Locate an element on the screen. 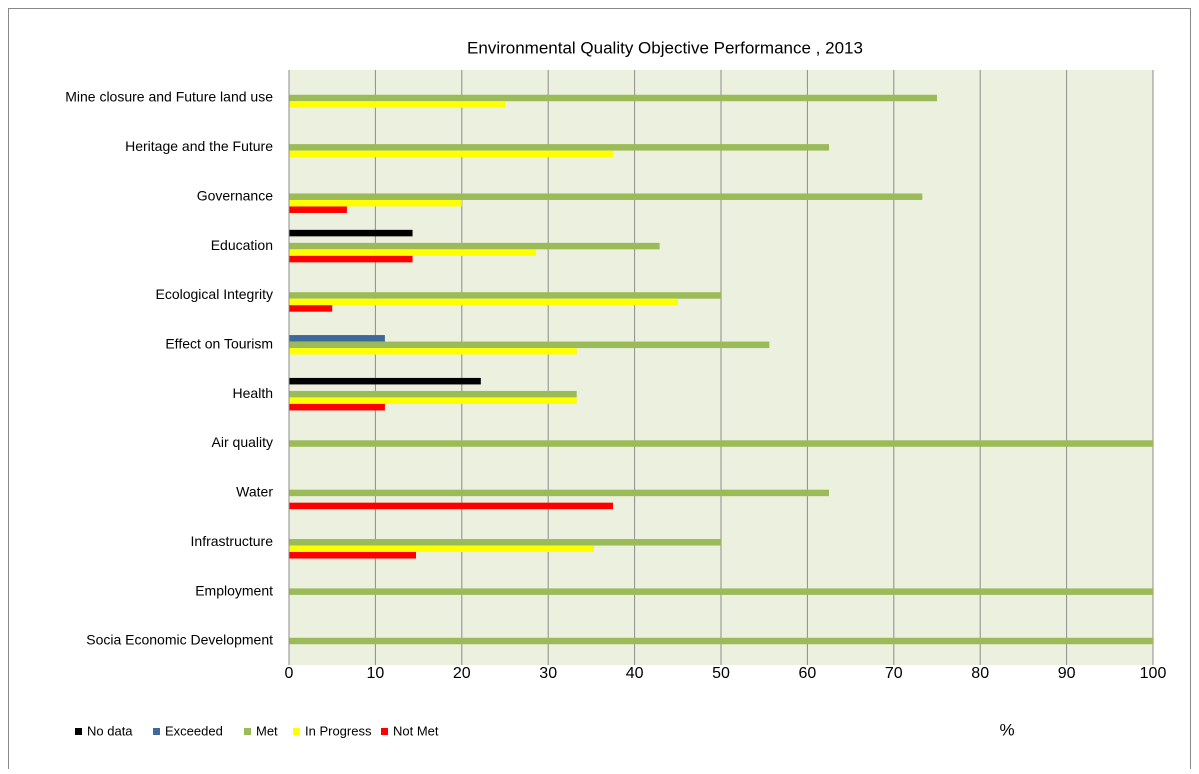  x-tick-label: 50 is located at coordinates (721, 673).